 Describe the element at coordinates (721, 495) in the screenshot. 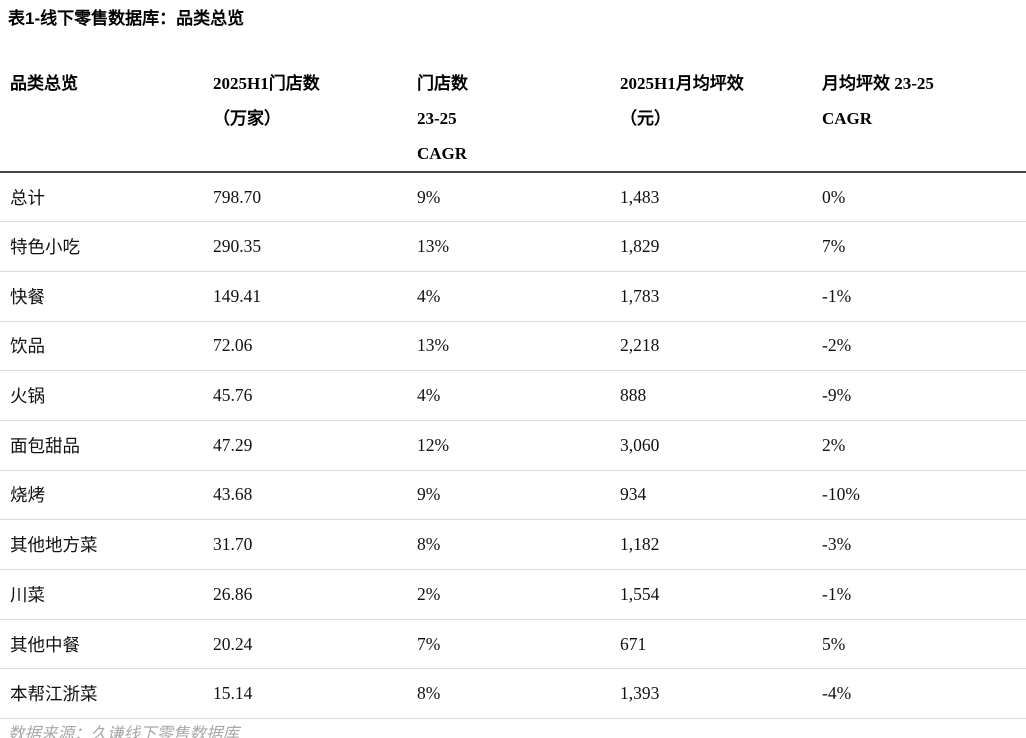

I see `efficiency-cell: 934` at that location.